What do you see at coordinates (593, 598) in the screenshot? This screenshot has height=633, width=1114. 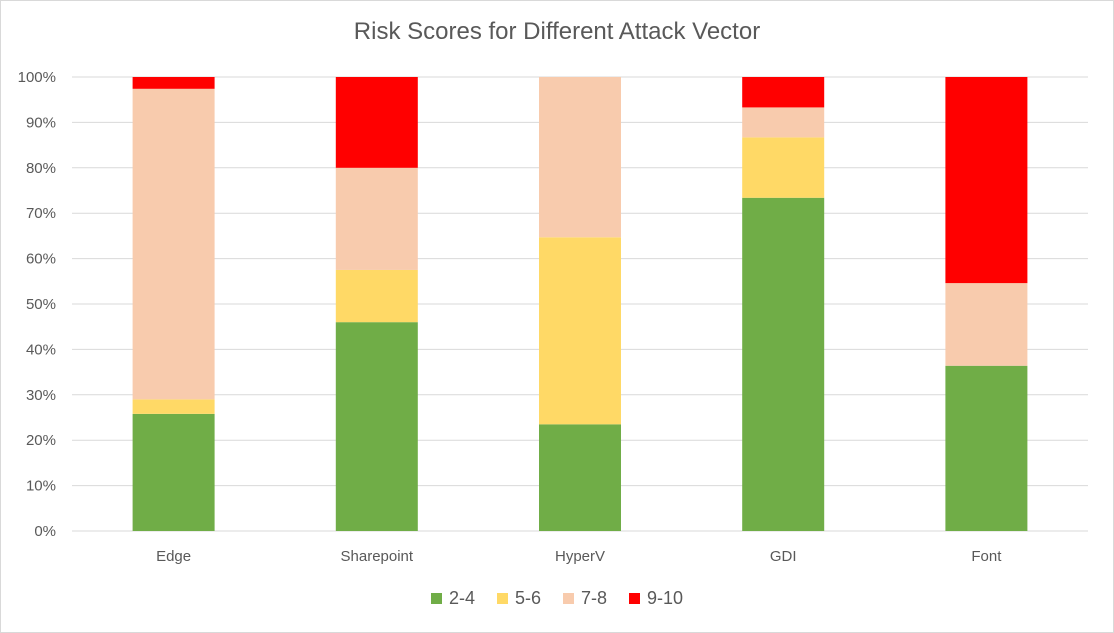 I see `legend-label: 7-8` at bounding box center [593, 598].